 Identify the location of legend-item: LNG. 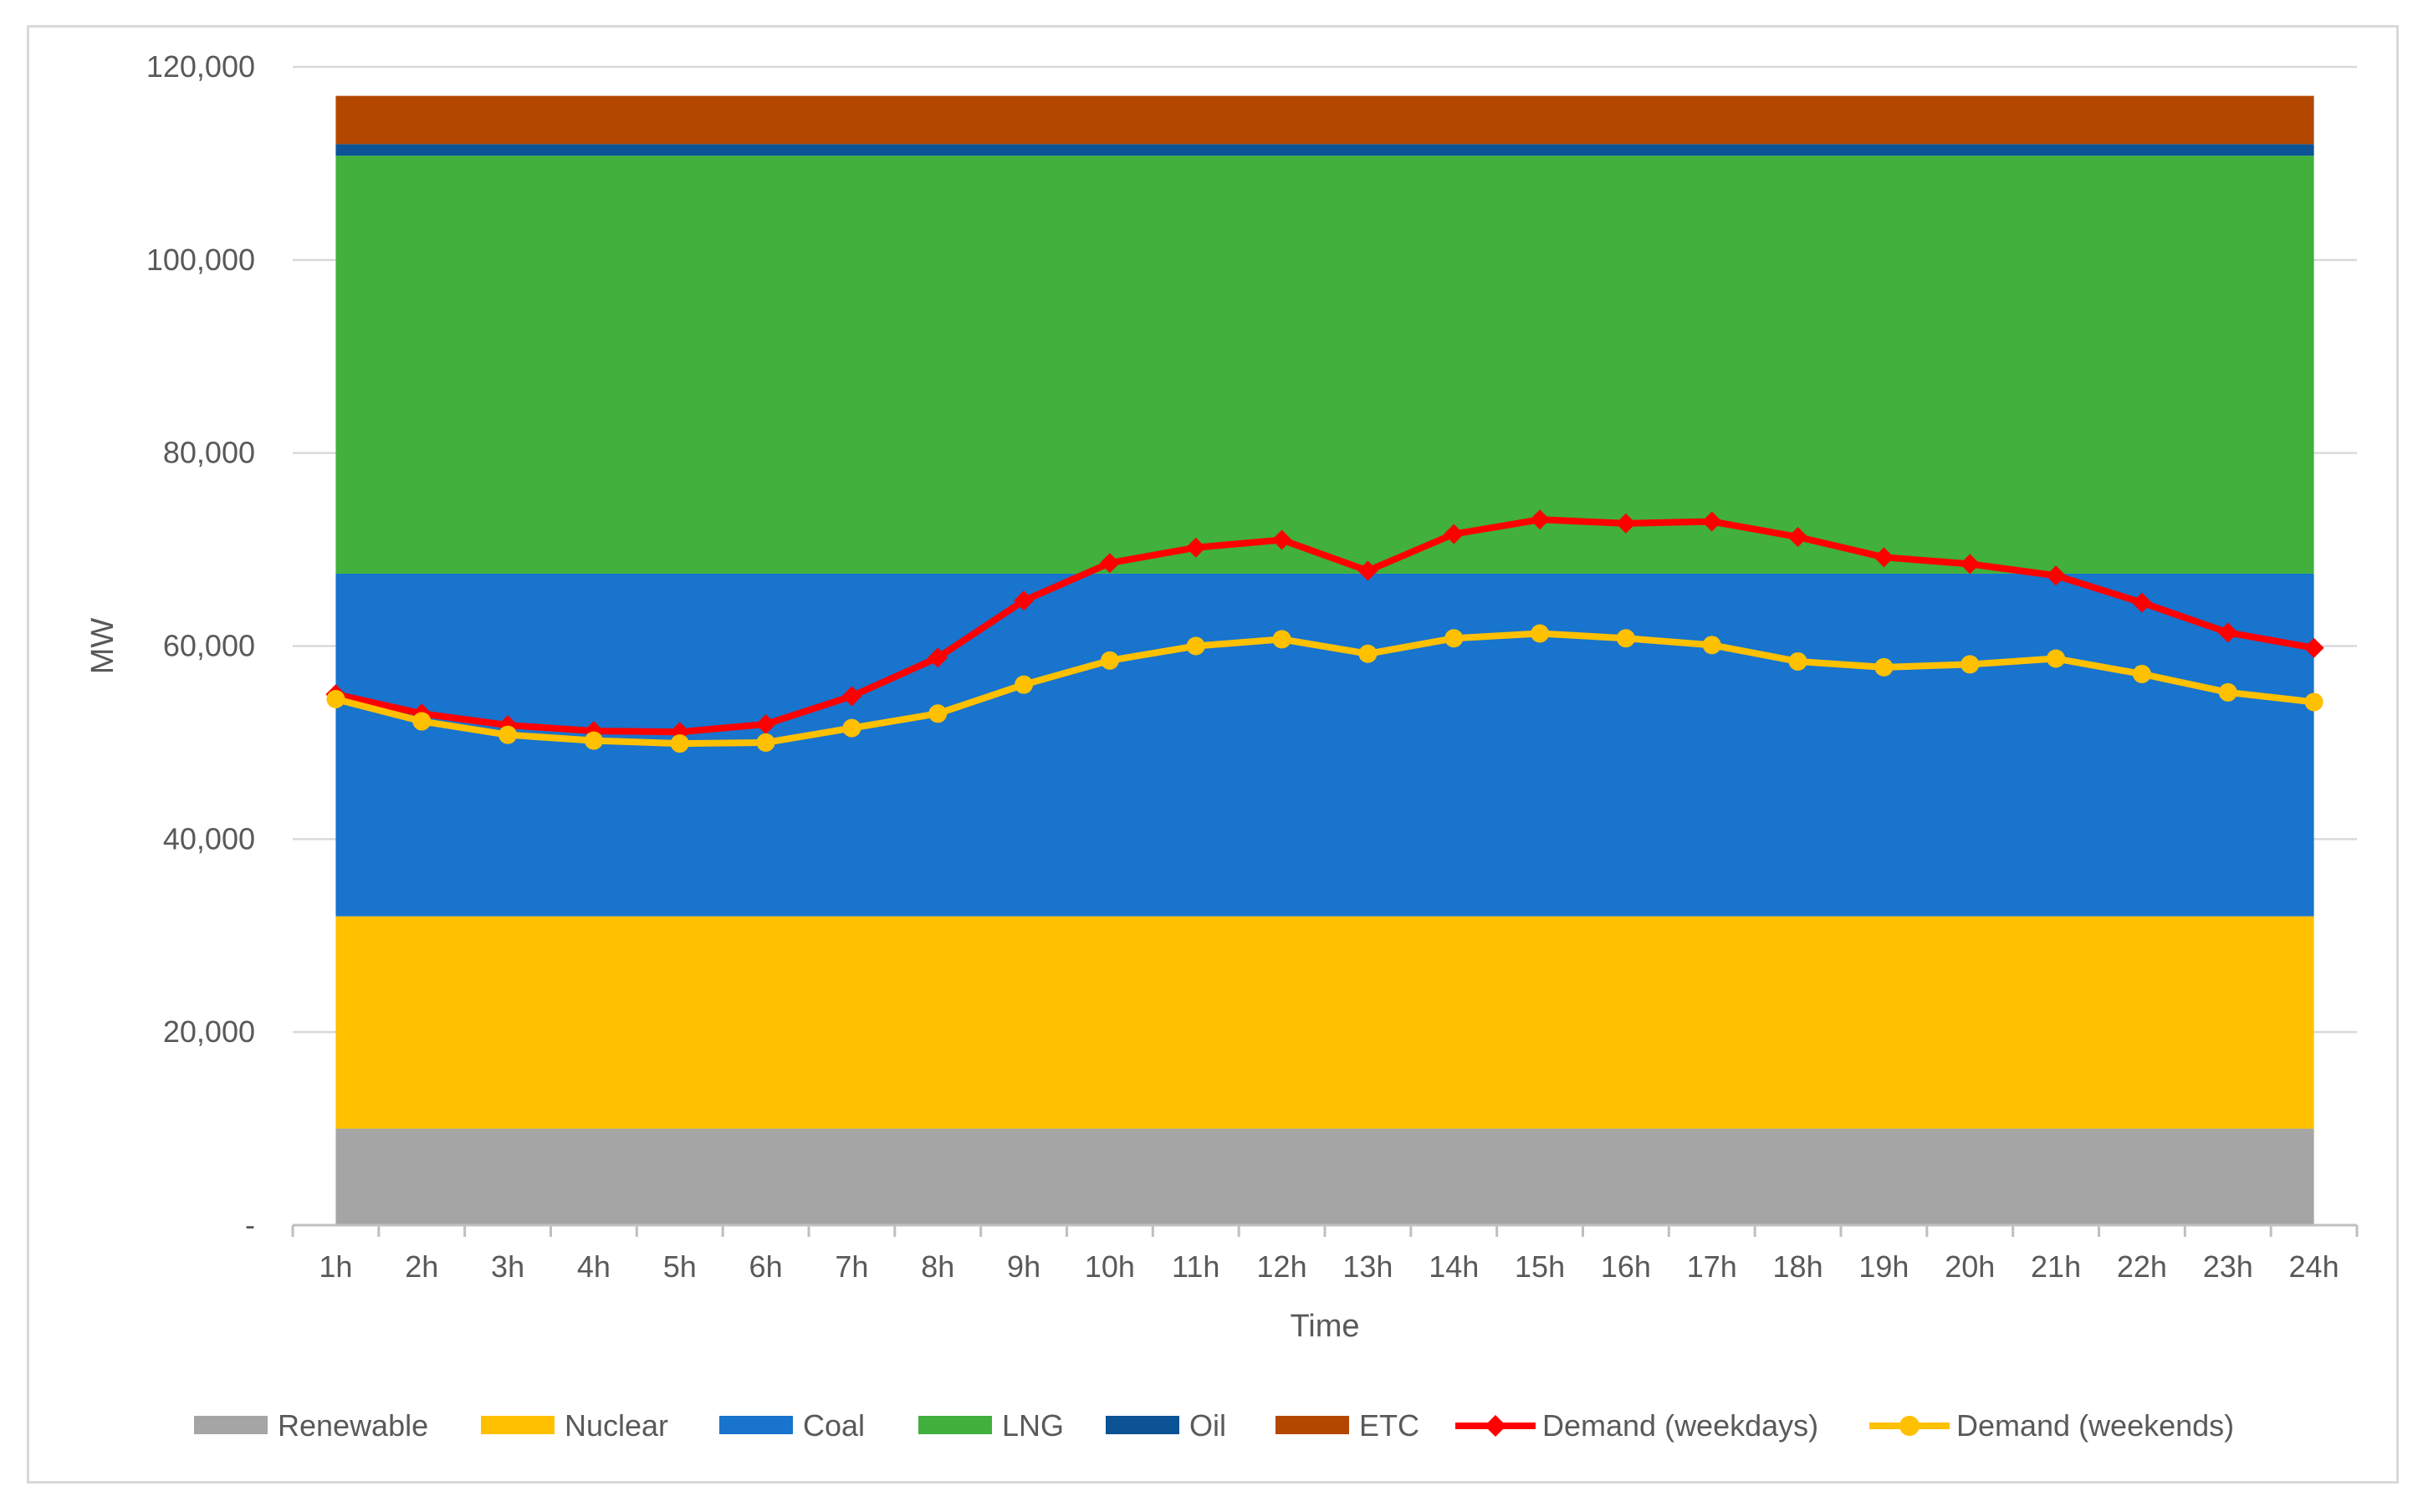
(991, 1425).